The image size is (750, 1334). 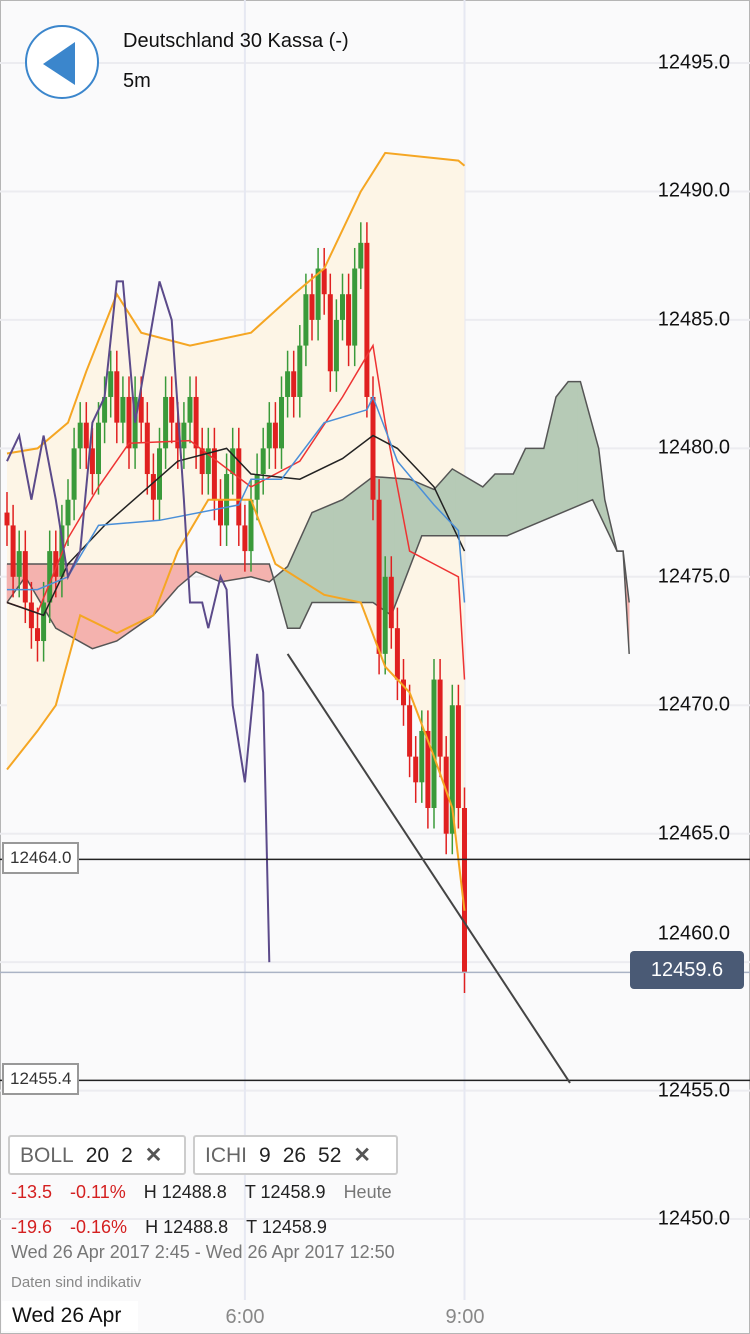 I want to click on back-button, so click(x=62, y=62).